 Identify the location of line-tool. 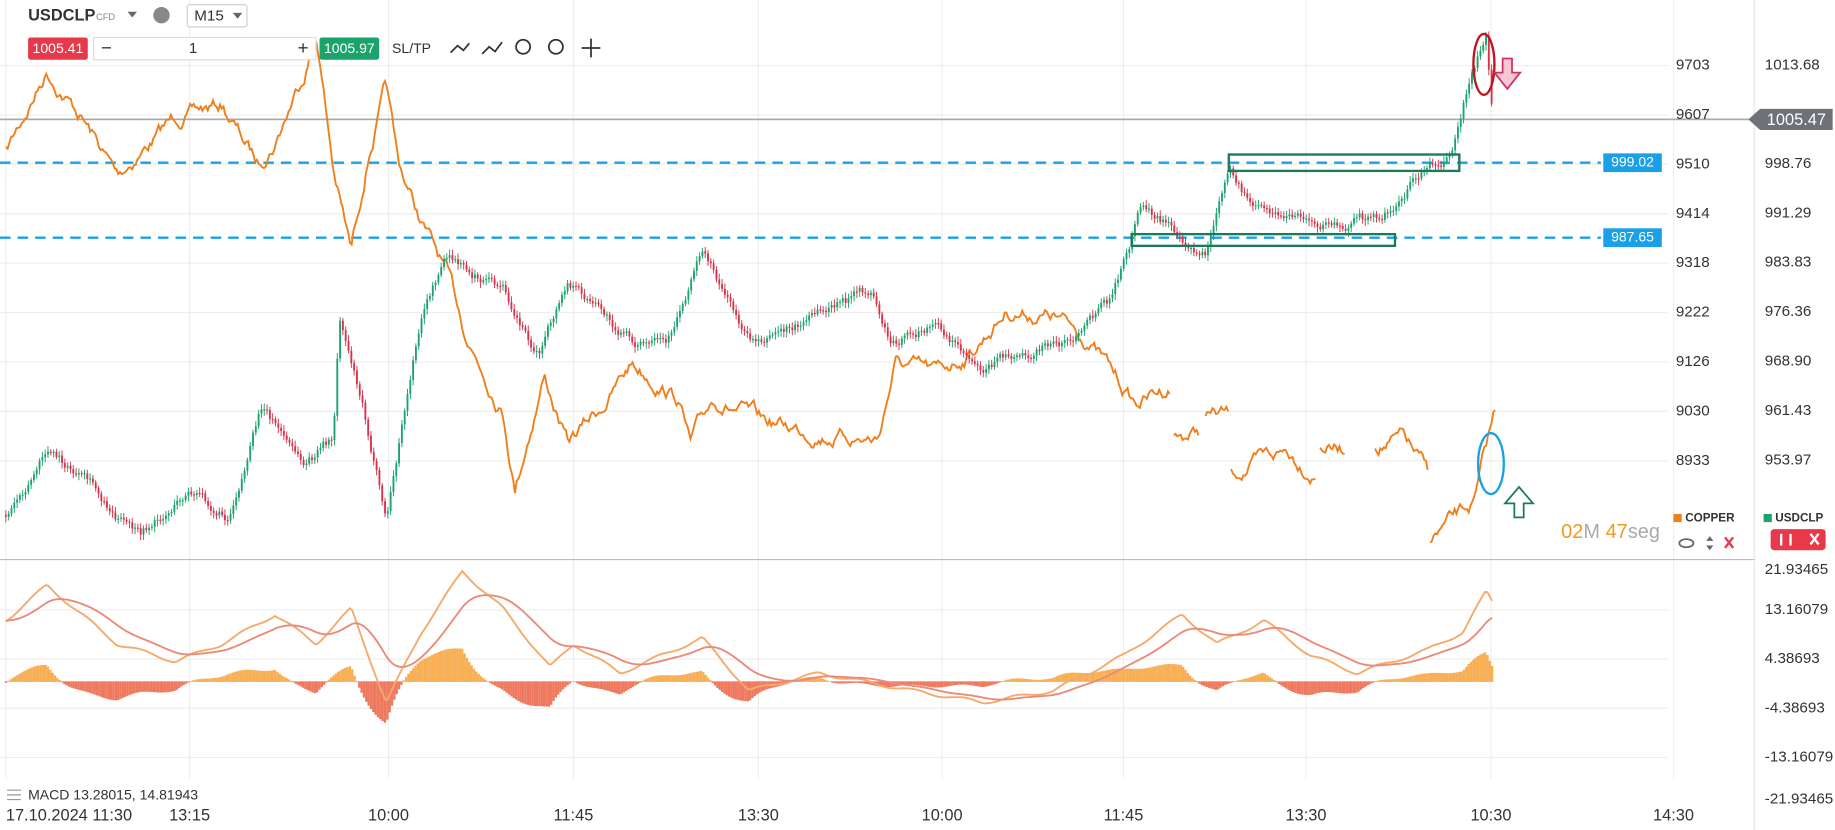
(459, 48).